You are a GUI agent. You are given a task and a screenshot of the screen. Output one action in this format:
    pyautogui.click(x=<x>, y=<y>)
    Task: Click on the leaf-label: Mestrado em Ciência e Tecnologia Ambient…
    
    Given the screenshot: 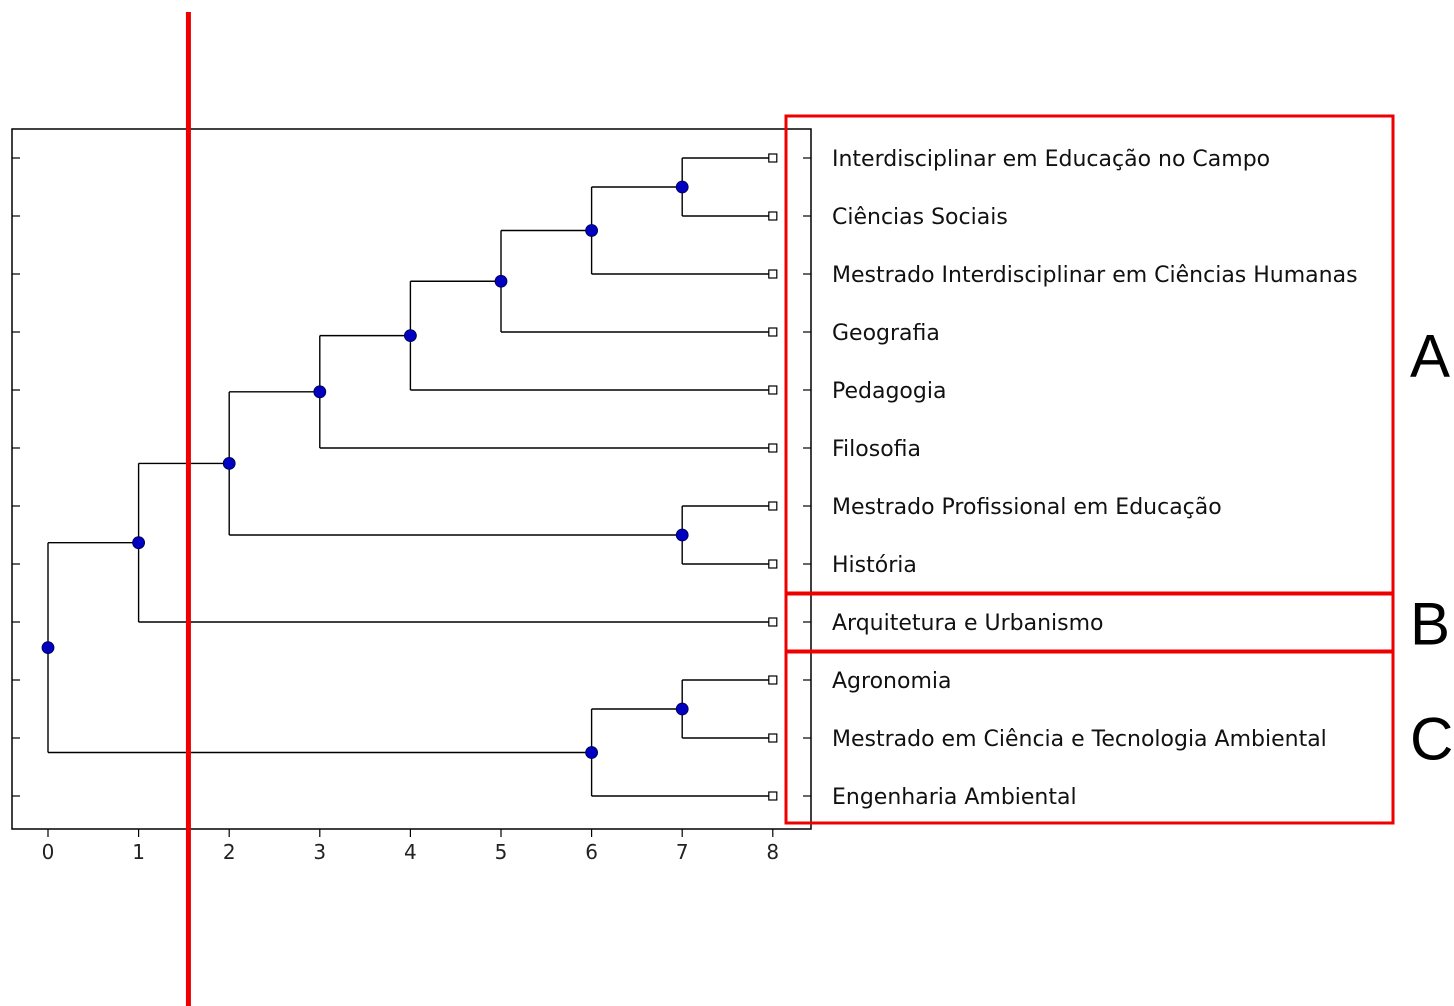 What is the action you would take?
    pyautogui.click(x=1079, y=739)
    